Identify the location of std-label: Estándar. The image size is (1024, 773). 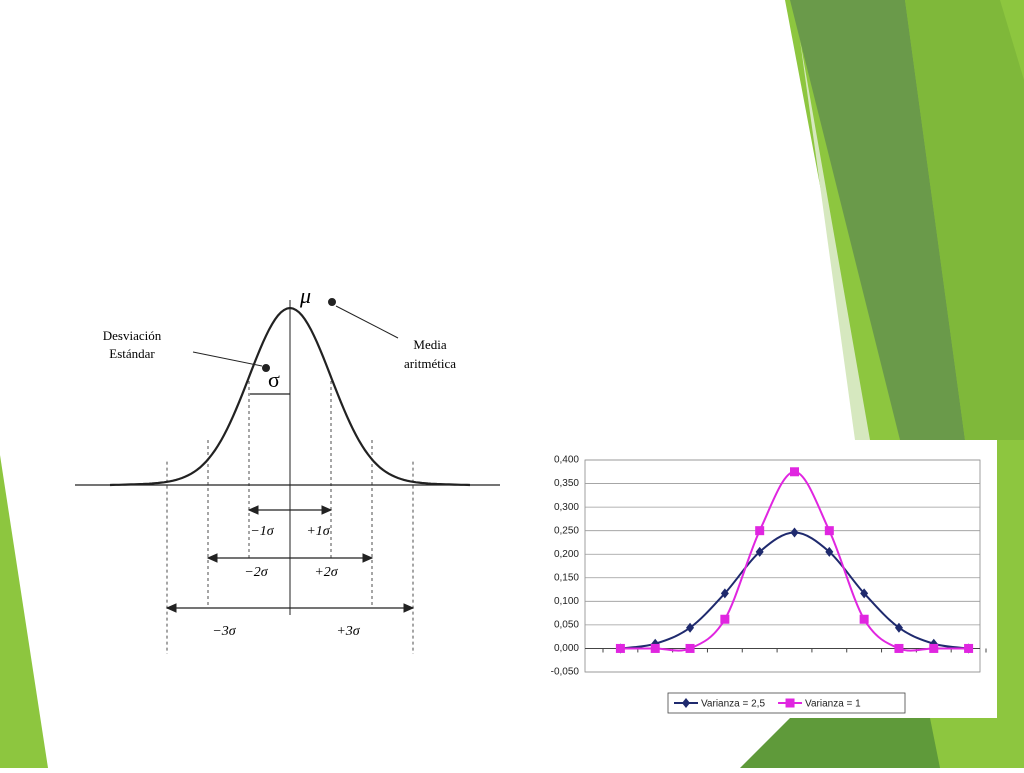
(132, 353).